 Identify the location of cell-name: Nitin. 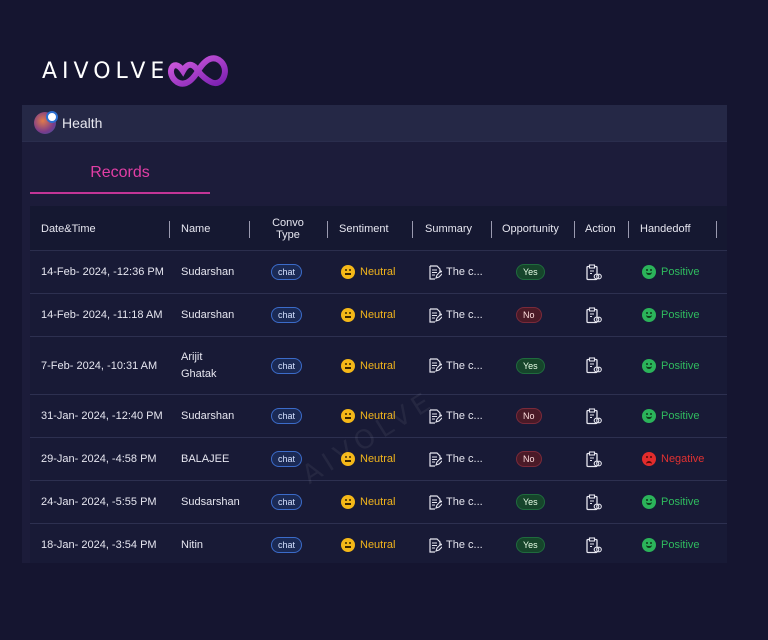
(192, 543).